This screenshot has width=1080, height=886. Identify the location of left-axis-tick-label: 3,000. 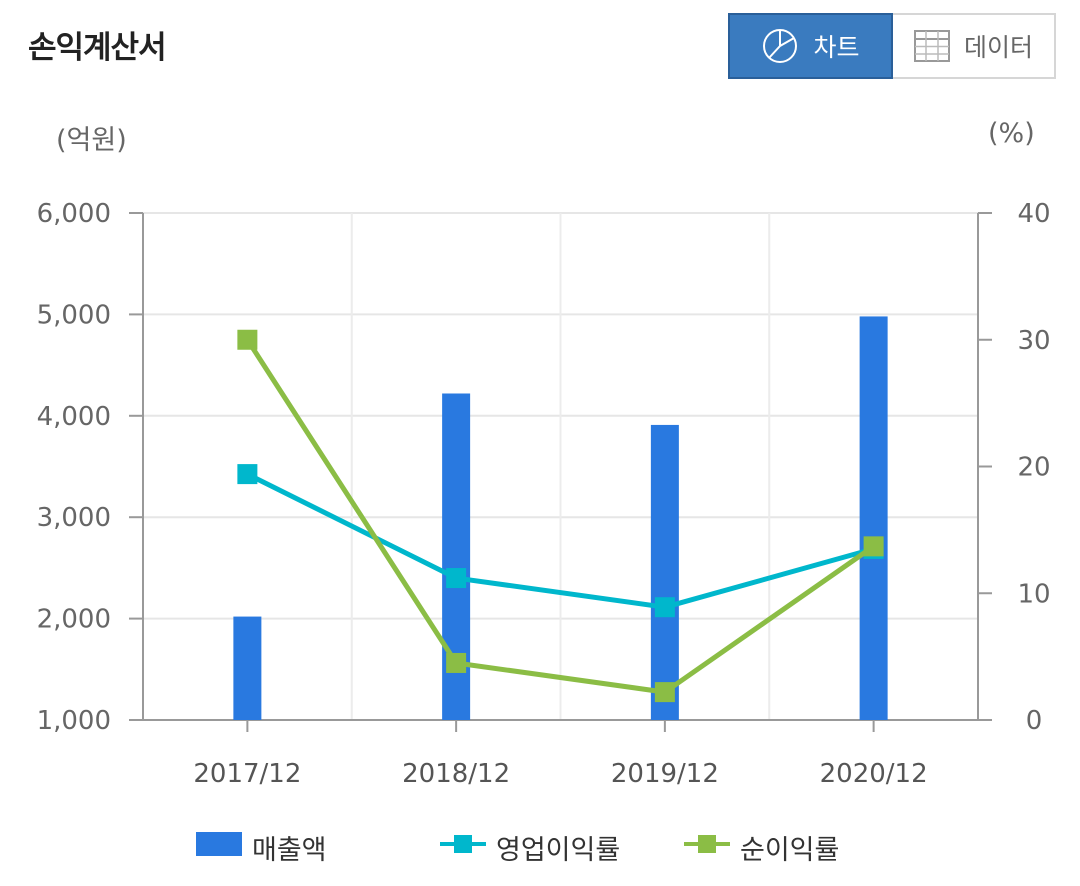
(74, 518).